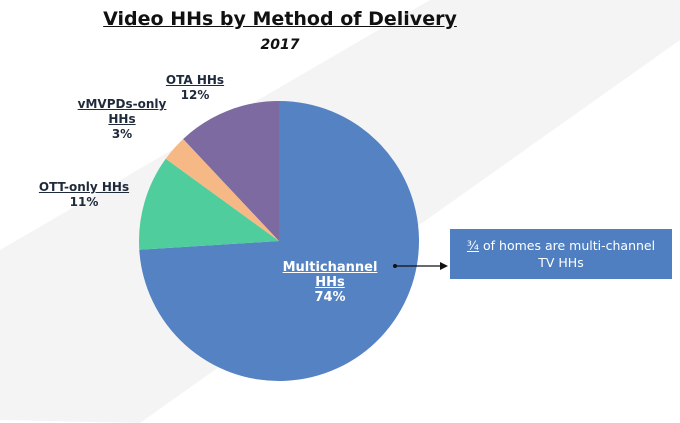 This screenshot has width=680, height=423. I want to click on slice-name-vmvpd-line1: vMVPDs-only, so click(122, 104).